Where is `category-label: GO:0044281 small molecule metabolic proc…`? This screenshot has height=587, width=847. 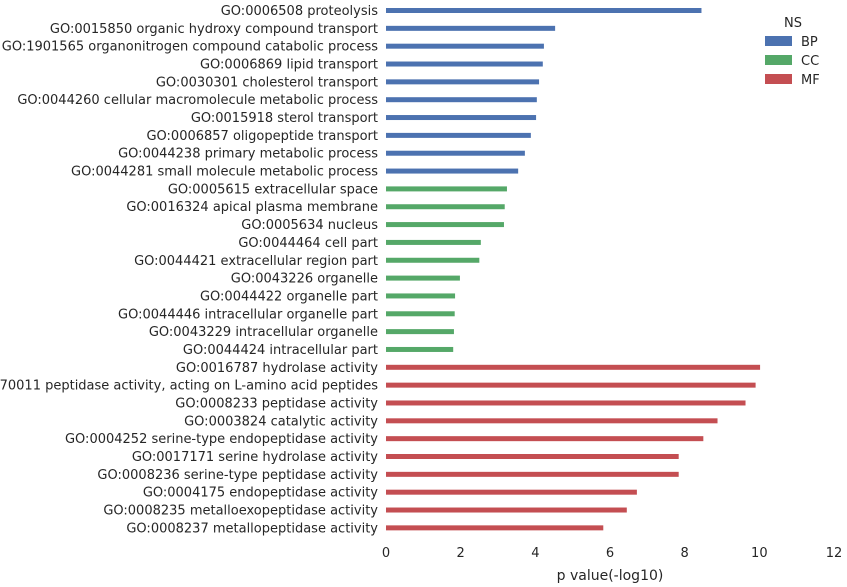
category-label: GO:0044281 small molecule metabolic proc… is located at coordinates (224, 172).